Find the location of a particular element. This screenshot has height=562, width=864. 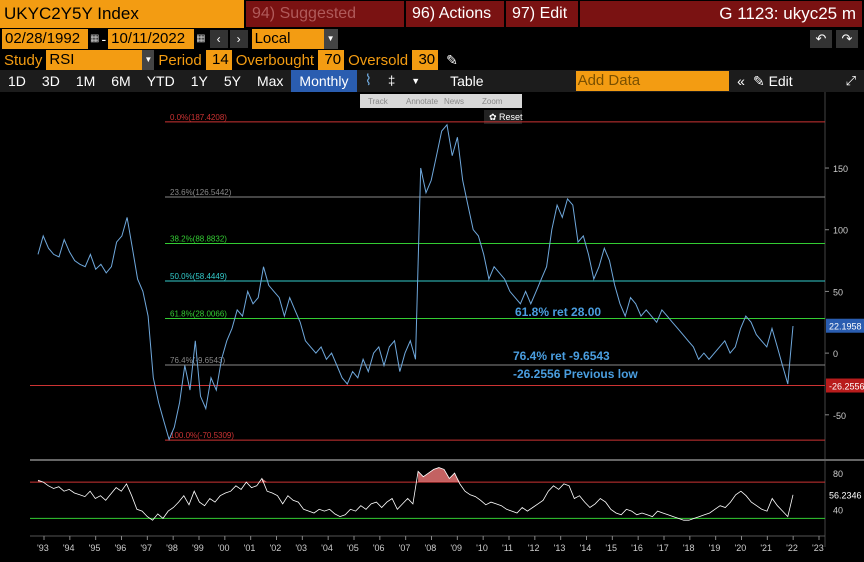

chart-title: G 1123: ukyc25 m is located at coordinates (721, 14).